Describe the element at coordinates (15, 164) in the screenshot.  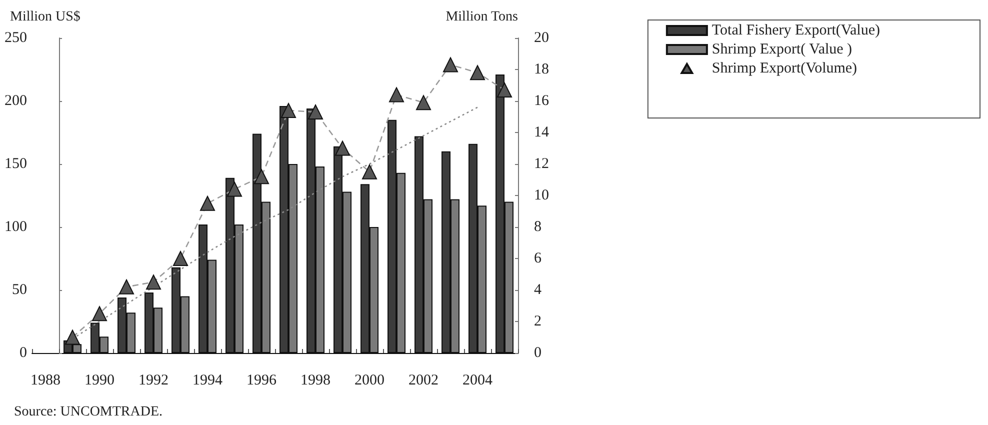
I see `y-tick-label: 150` at that location.